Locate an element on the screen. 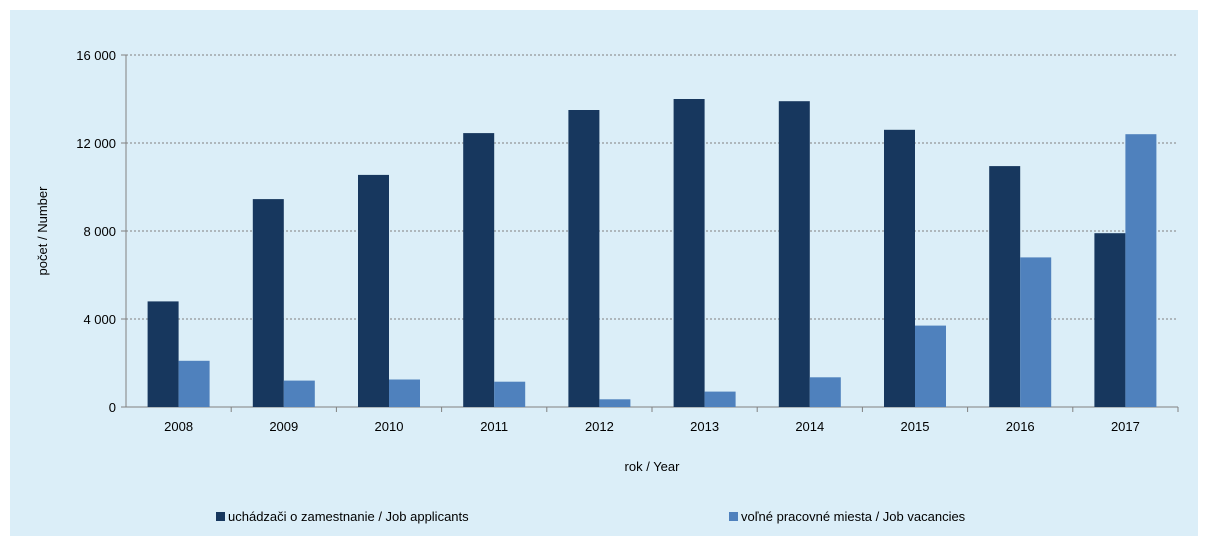 The width and height of the screenshot is (1208, 545). y-tick-label: 8 000 is located at coordinates (99, 231).